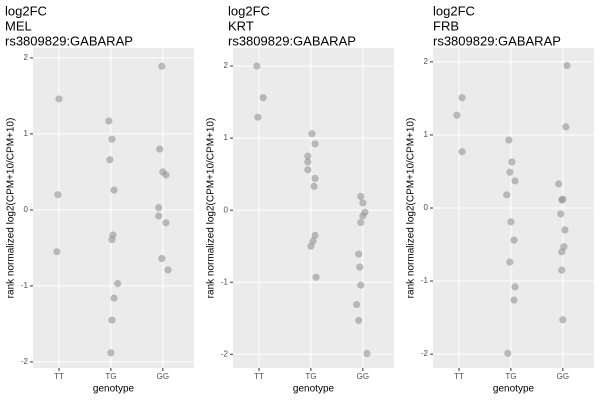 Image resolution: width=600 pixels, height=400 pixels. What do you see at coordinates (18, 25) in the screenshot?
I see `panel-title: MEL` at bounding box center [18, 25].